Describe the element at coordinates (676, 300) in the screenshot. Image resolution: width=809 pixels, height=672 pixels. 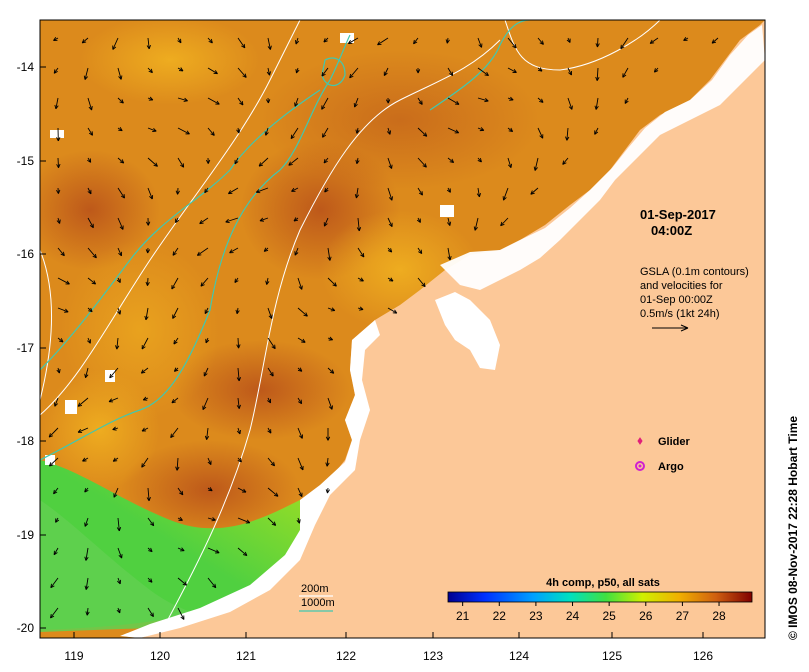
I see `gsla-line-3: 01-Sep 00:00Z` at that location.